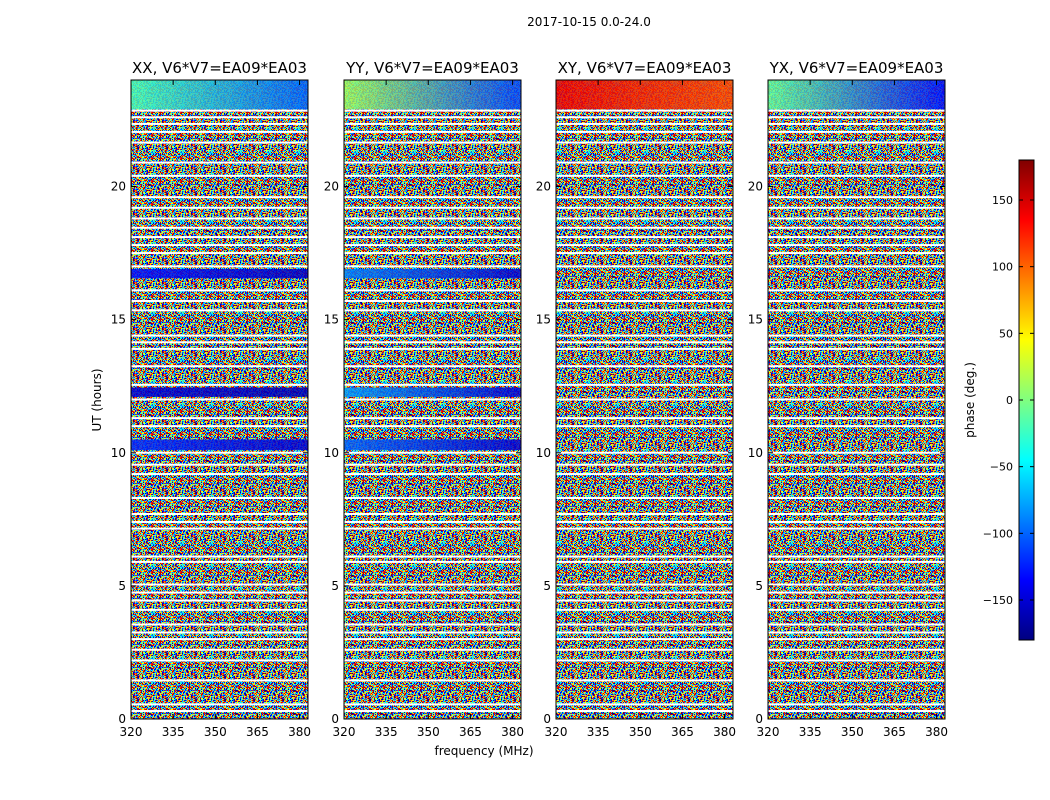 The height and width of the screenshot is (800, 1050). Describe the element at coordinates (543, 187) in the screenshot. I see `y-tick-label: 20` at that location.